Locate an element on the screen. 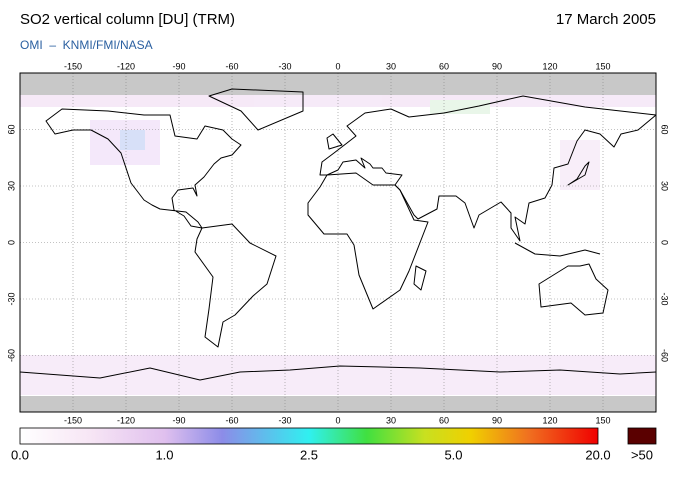  credit: OMI – KNMI/FMI/NASA is located at coordinates (86, 45).